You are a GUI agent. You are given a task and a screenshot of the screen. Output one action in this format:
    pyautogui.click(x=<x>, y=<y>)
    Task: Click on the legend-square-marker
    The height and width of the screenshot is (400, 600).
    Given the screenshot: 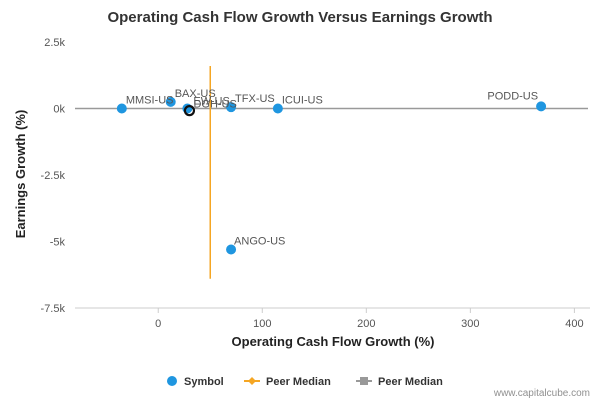 What is the action you would take?
    pyautogui.click(x=364, y=381)
    